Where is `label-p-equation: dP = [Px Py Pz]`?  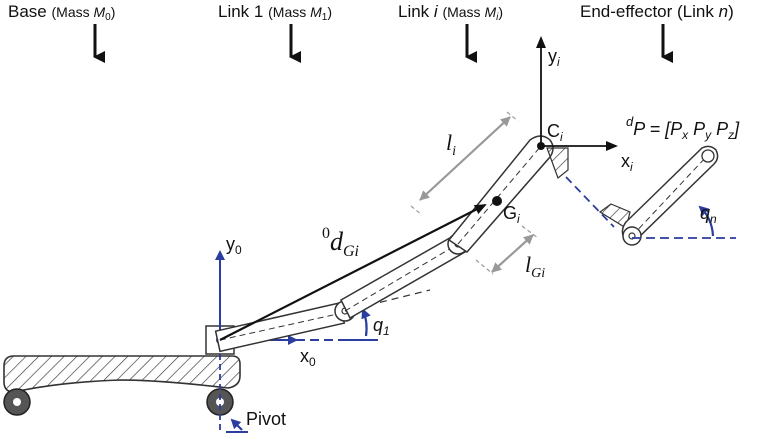 label-p-equation: dP = [Px Py Pz] is located at coordinates (683, 128).